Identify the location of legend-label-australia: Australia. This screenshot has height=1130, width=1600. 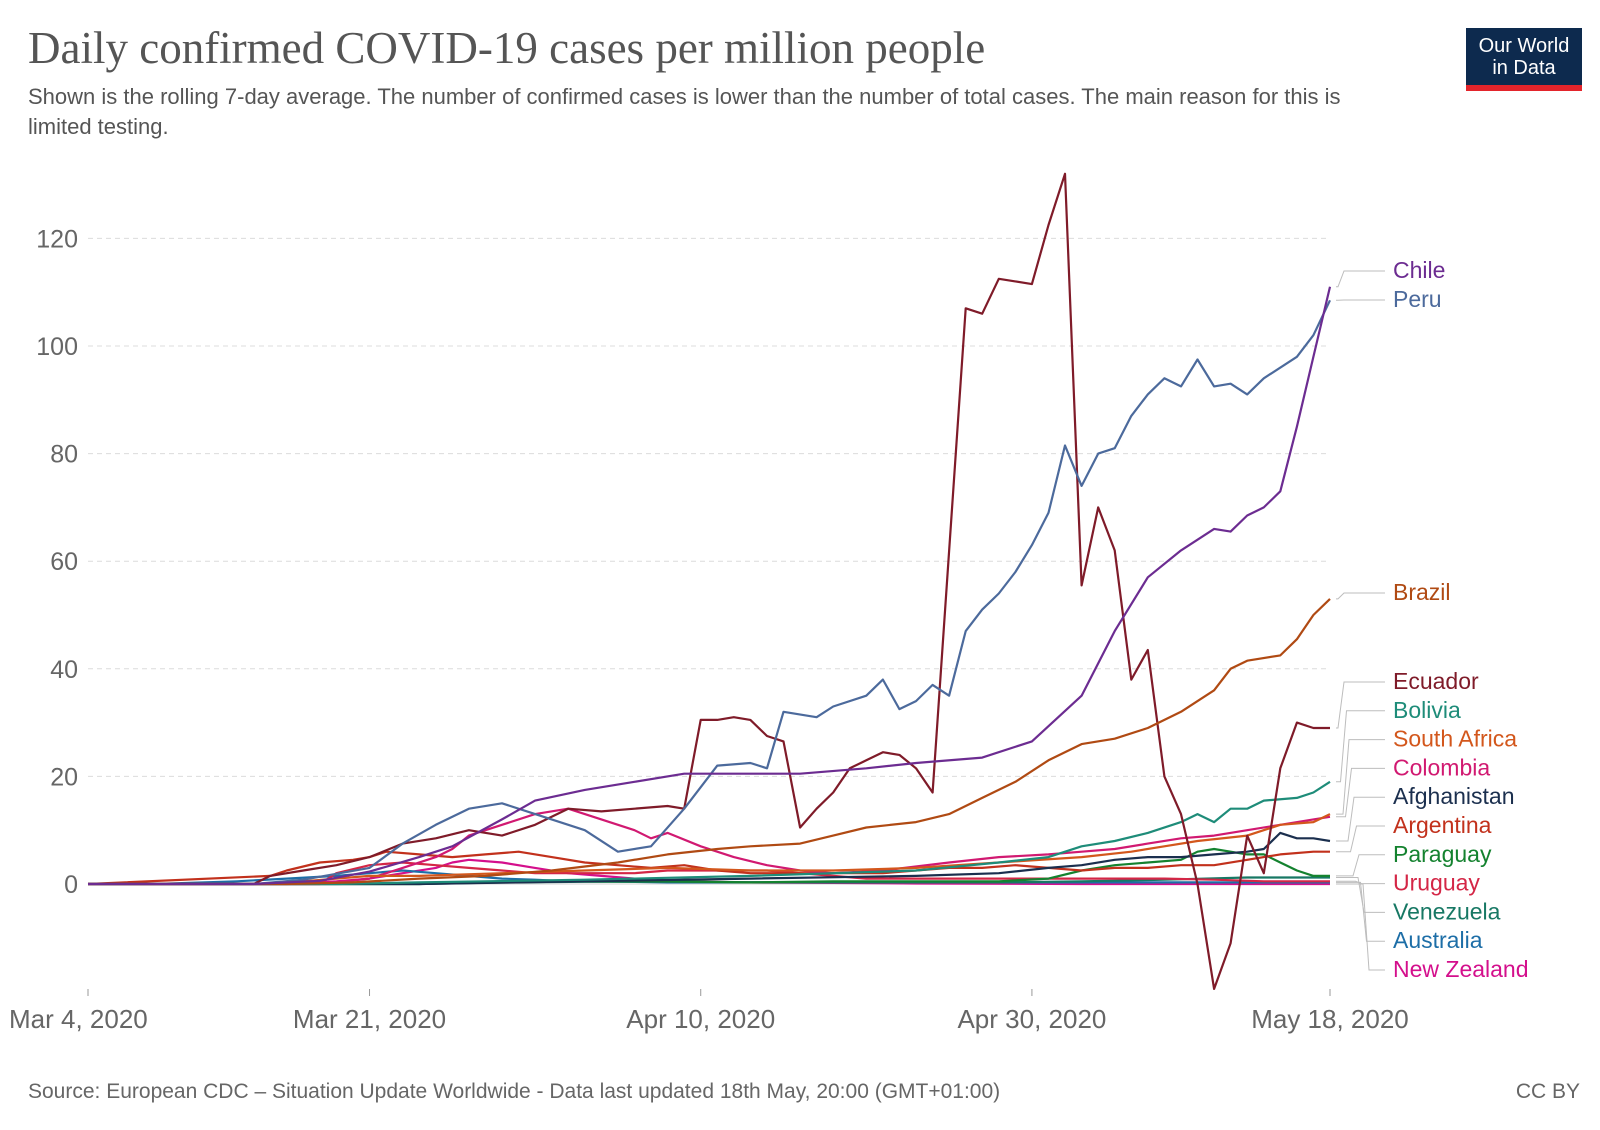
(1438, 940).